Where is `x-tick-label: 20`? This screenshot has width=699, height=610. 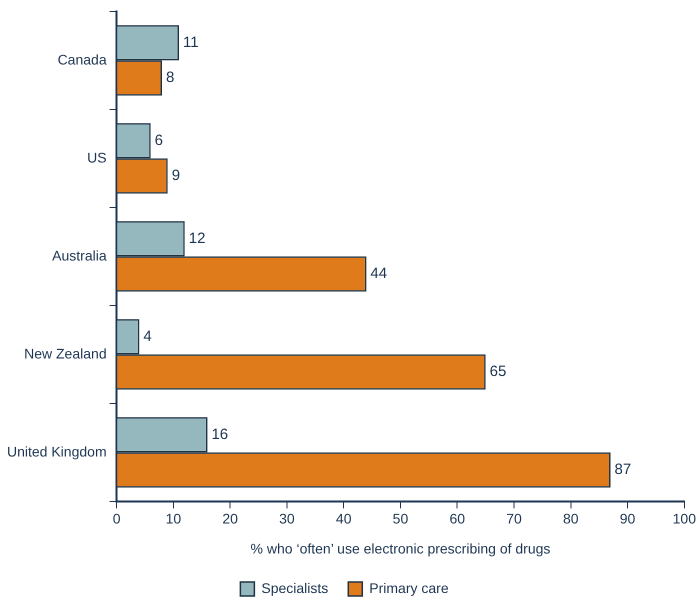
x-tick-label: 20 is located at coordinates (230, 518).